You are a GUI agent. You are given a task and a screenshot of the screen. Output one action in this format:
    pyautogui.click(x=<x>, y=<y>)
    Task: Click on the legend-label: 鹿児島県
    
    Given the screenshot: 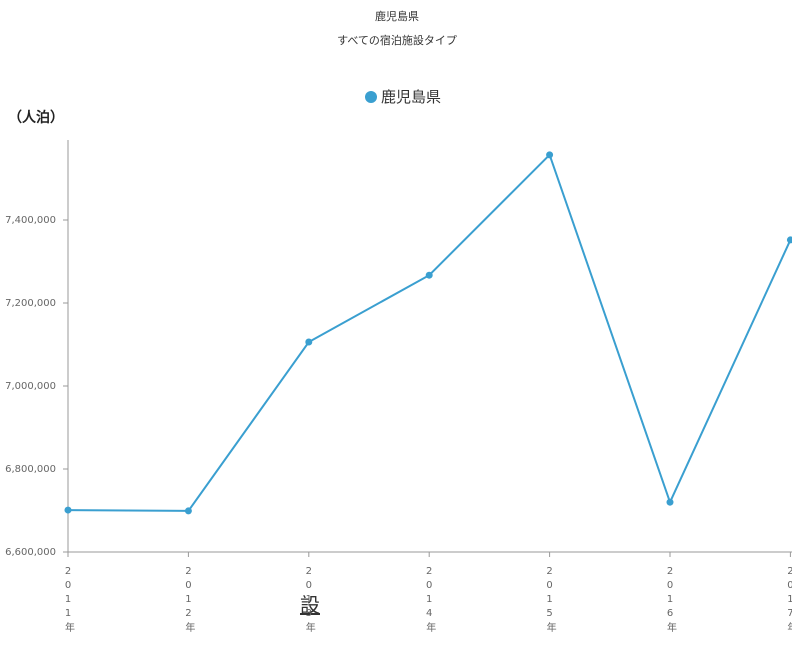 What is the action you would take?
    pyautogui.click(x=411, y=97)
    